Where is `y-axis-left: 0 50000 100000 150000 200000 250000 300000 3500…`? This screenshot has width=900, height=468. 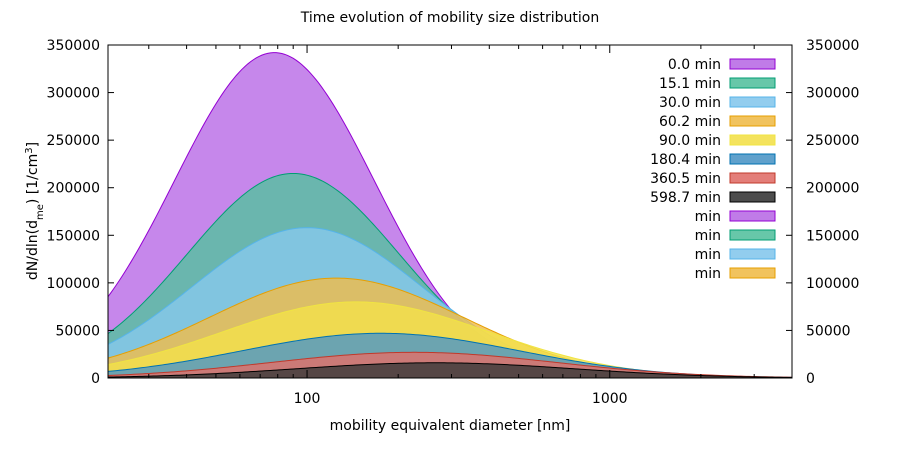
y-axis-left: 0 50000 100000 150000 200000 250000 300000 3500… is located at coordinates (80, 212).